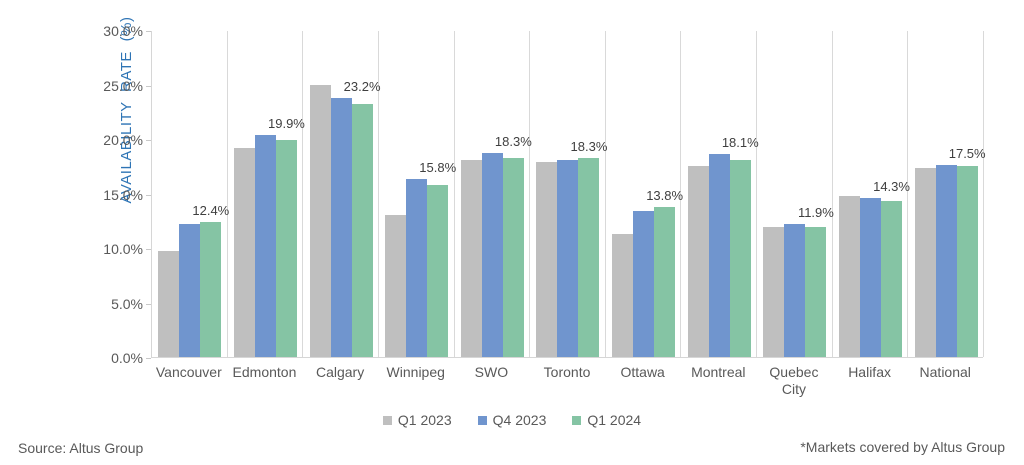  I want to click on bar-q1-2023-quebec-city, so click(774, 292).